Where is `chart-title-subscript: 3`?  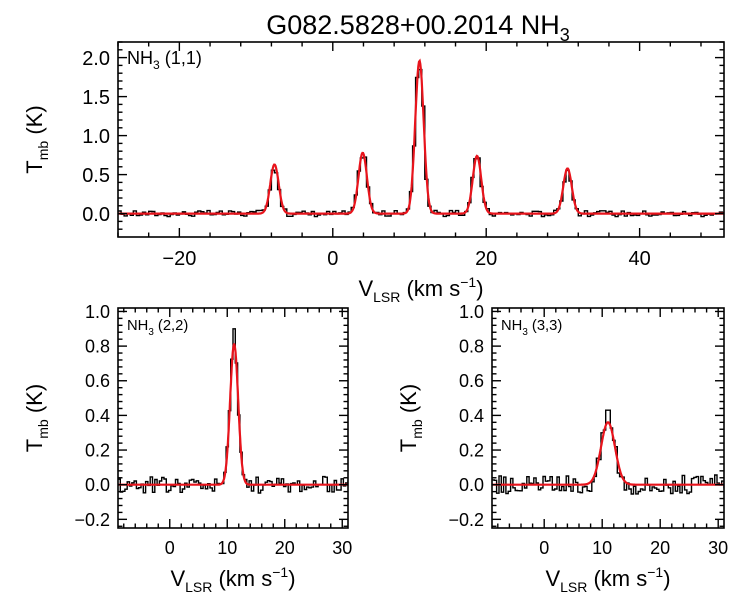
chart-title-subscript: 3 is located at coordinates (565, 35).